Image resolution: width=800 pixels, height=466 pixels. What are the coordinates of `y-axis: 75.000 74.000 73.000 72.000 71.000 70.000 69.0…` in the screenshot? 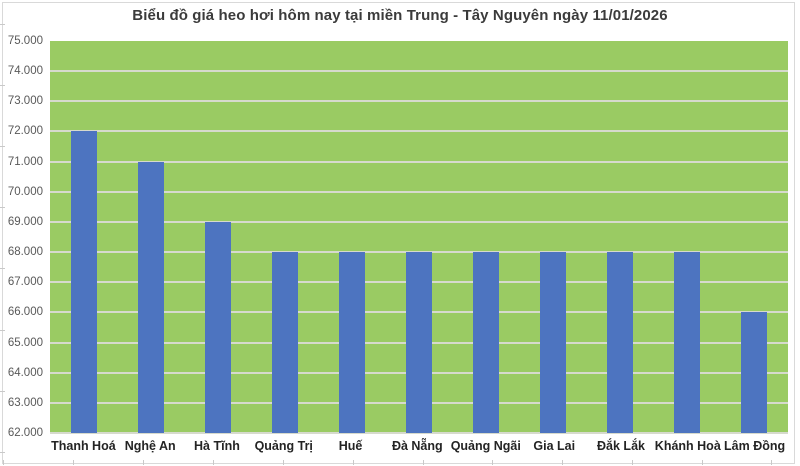 It's located at (21, 237).